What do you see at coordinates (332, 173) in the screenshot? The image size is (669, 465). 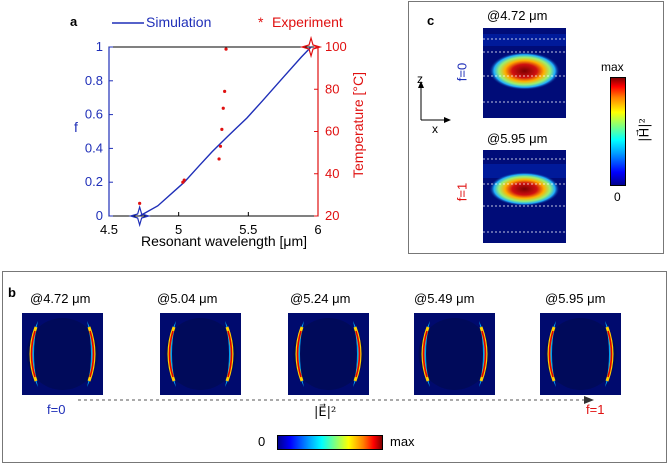 I see `y2-tick-label: 40` at bounding box center [332, 173].